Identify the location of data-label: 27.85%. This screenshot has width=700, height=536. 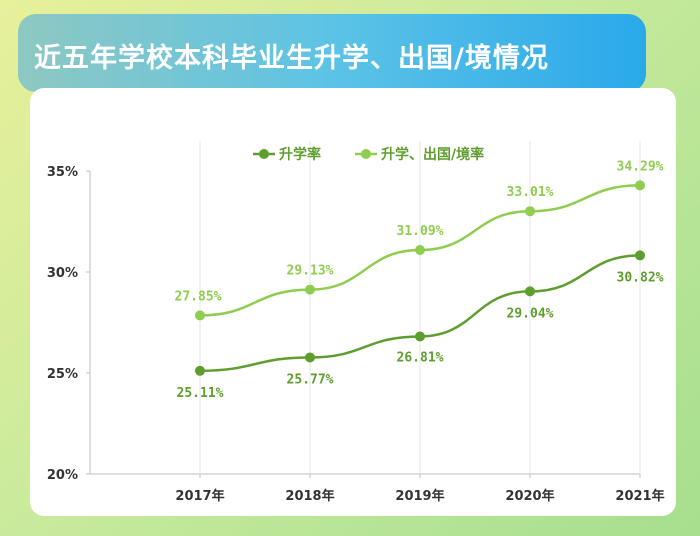
(198, 296).